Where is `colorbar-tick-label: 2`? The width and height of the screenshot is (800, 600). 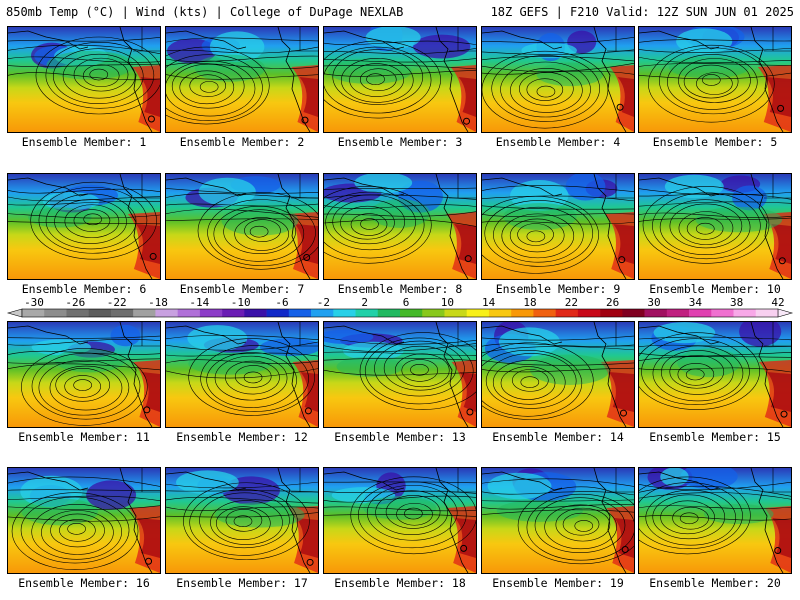 colorbar-tick-label: 2 is located at coordinates (364, 302).